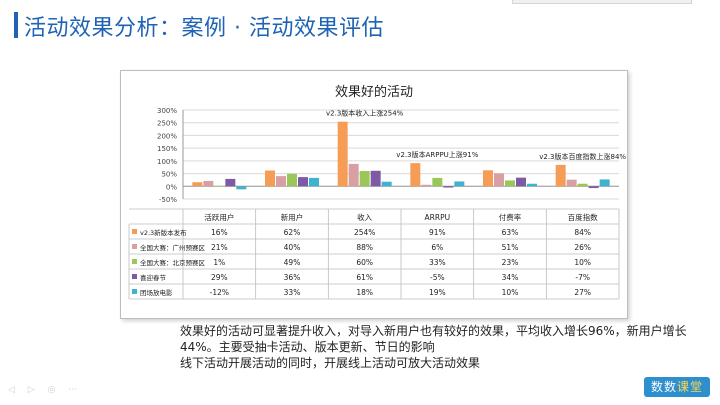 Image resolution: width=720 pixels, height=405 pixels. I want to click on brand-logo: 数数课堂, so click(677, 387).